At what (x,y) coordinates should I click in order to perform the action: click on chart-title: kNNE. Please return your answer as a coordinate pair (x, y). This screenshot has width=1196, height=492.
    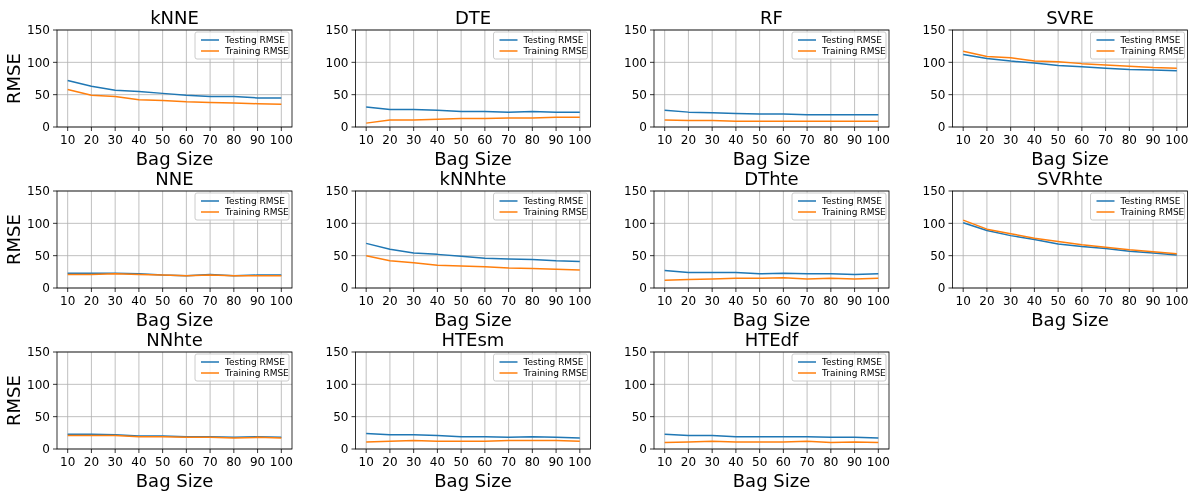
    Looking at the image, I should click on (174, 17).